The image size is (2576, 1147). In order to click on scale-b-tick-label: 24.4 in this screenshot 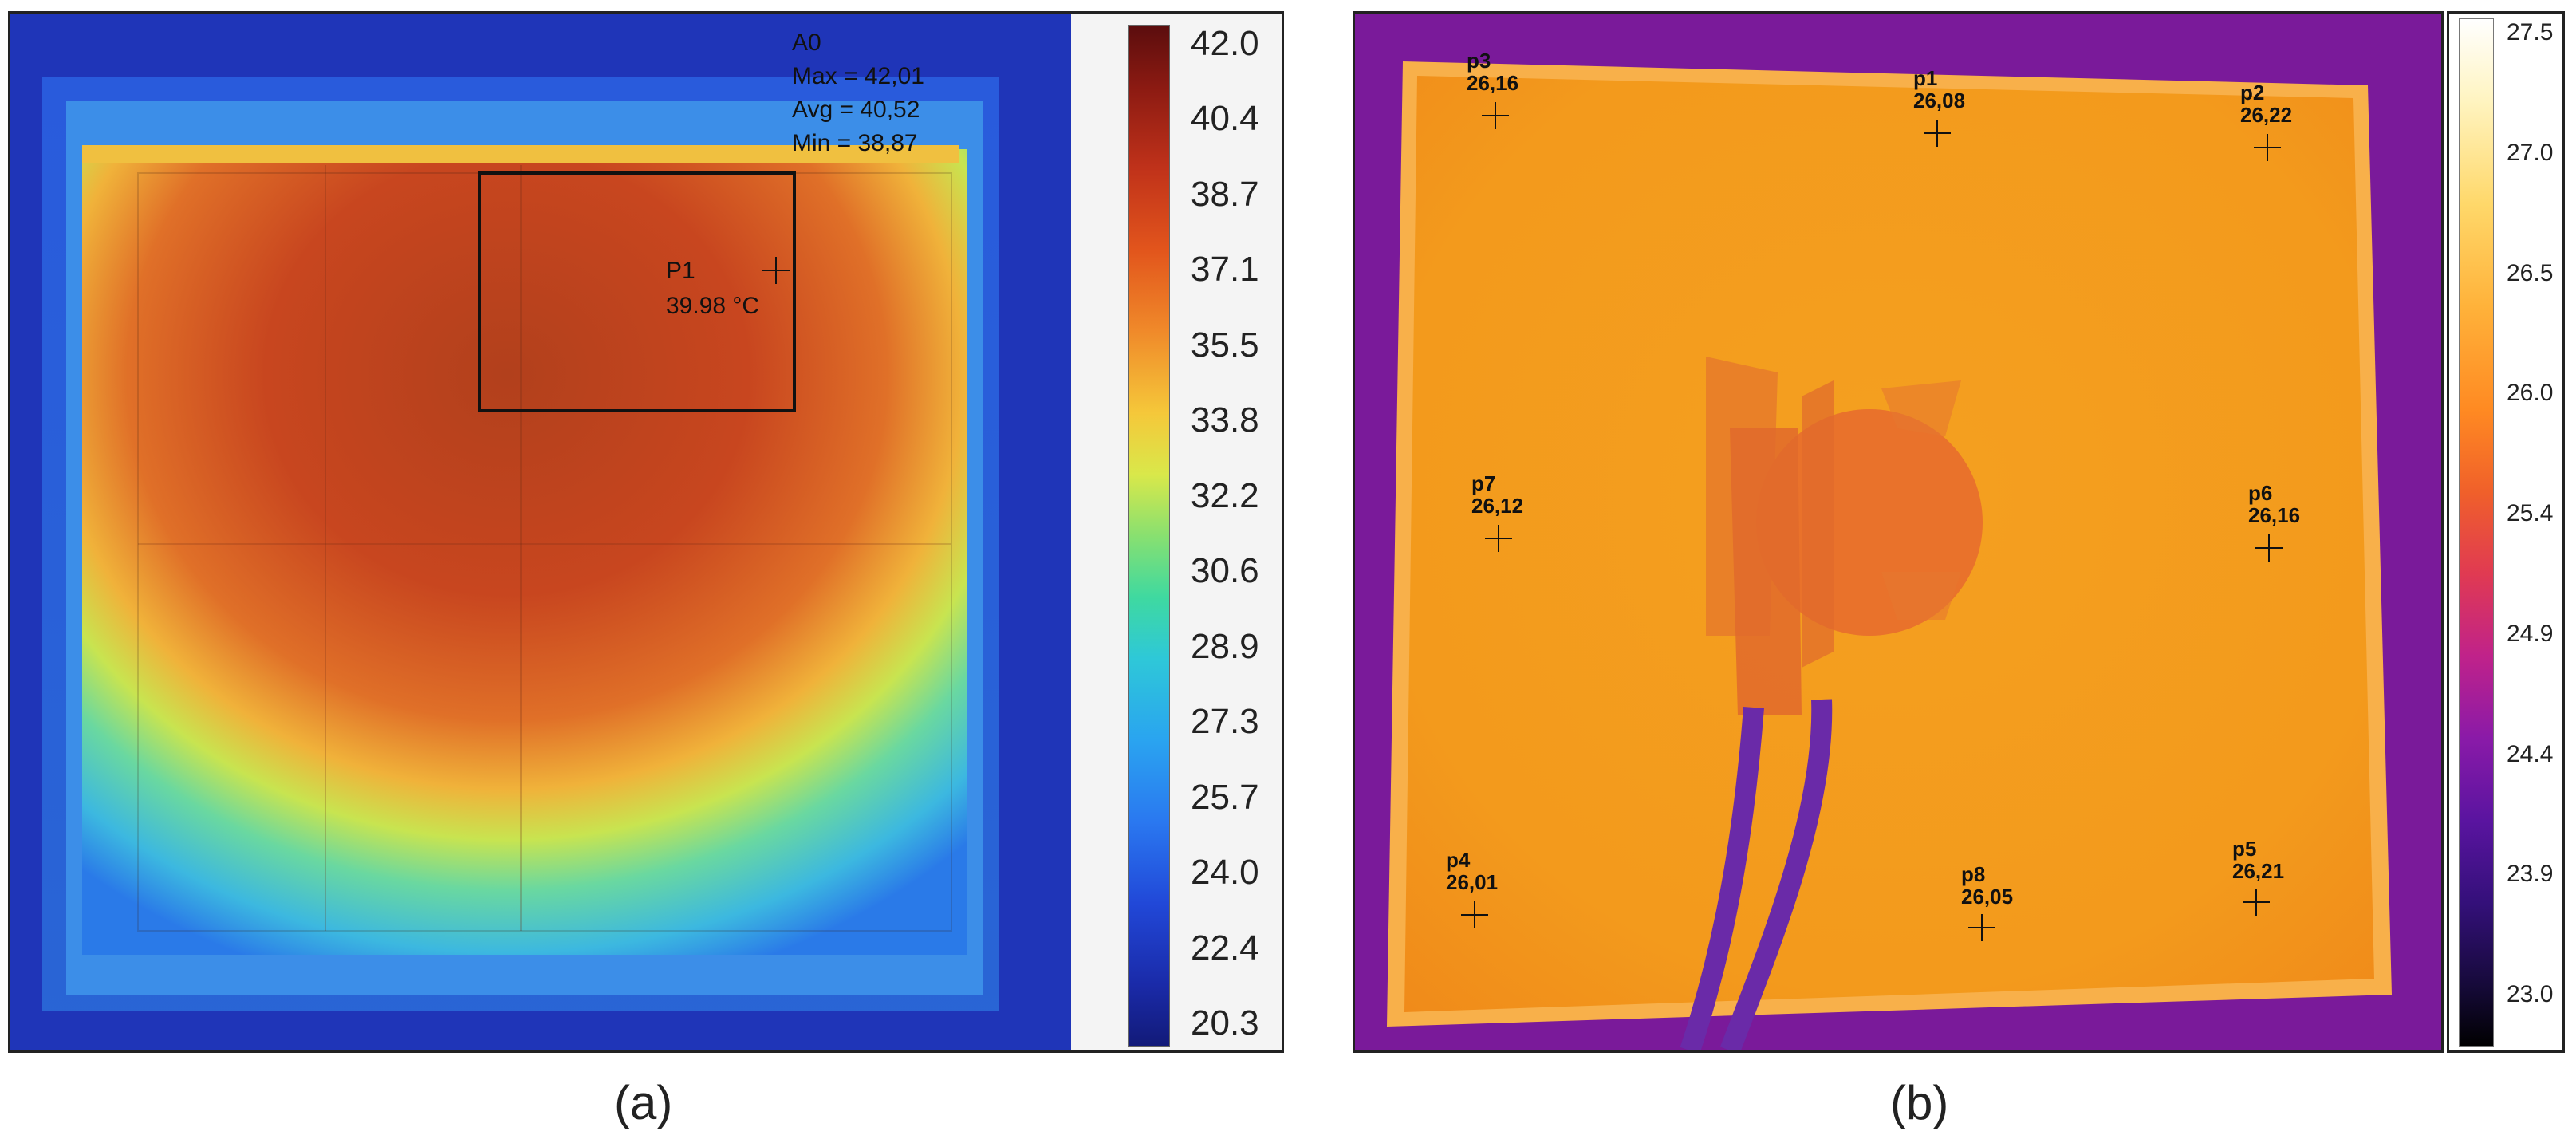, I will do `click(2530, 753)`.